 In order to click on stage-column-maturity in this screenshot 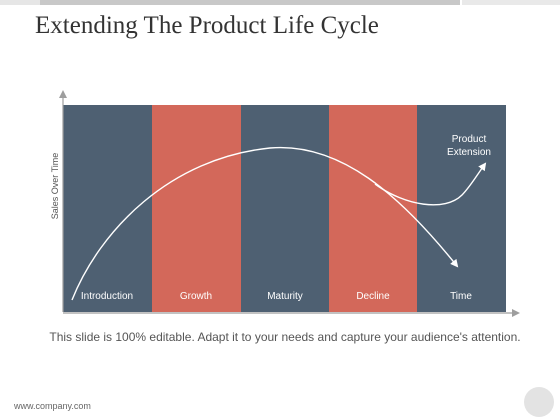, I will do `click(285, 208)`.